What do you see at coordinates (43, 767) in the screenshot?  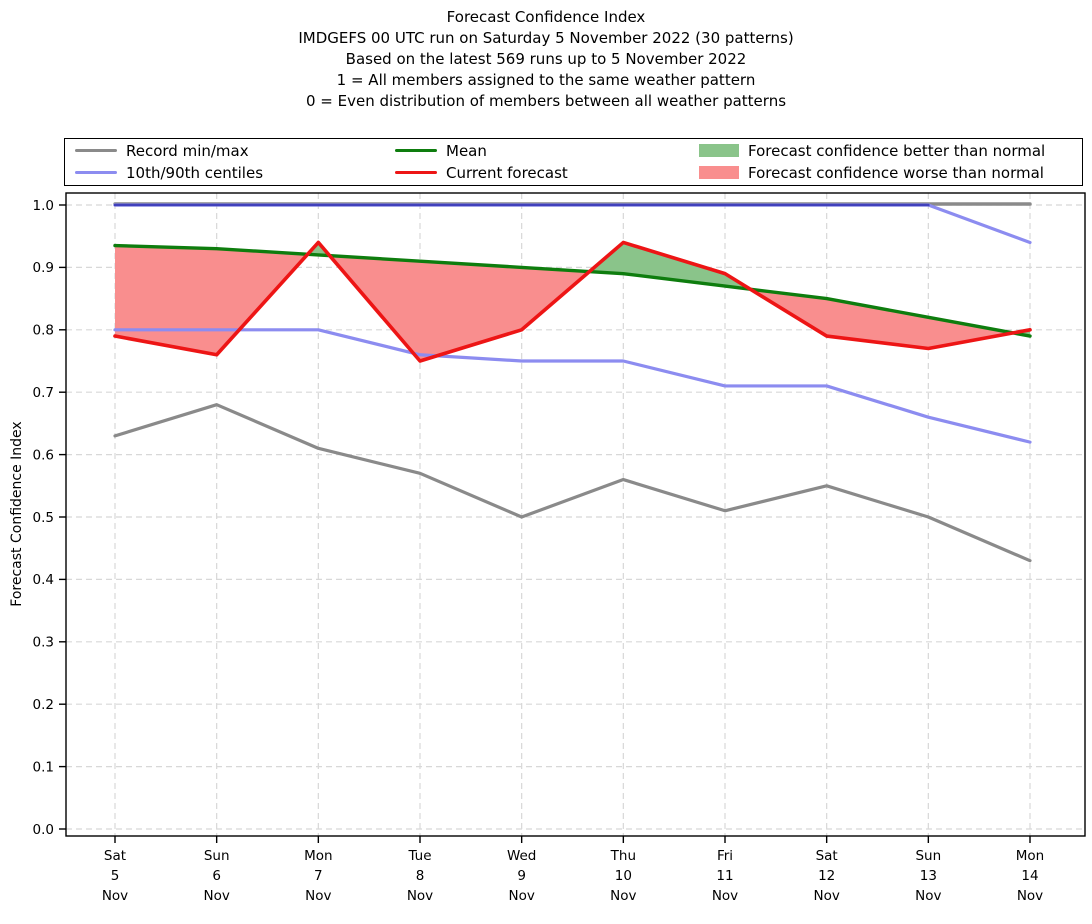 I see `y-tick-label: 0.1` at bounding box center [43, 767].